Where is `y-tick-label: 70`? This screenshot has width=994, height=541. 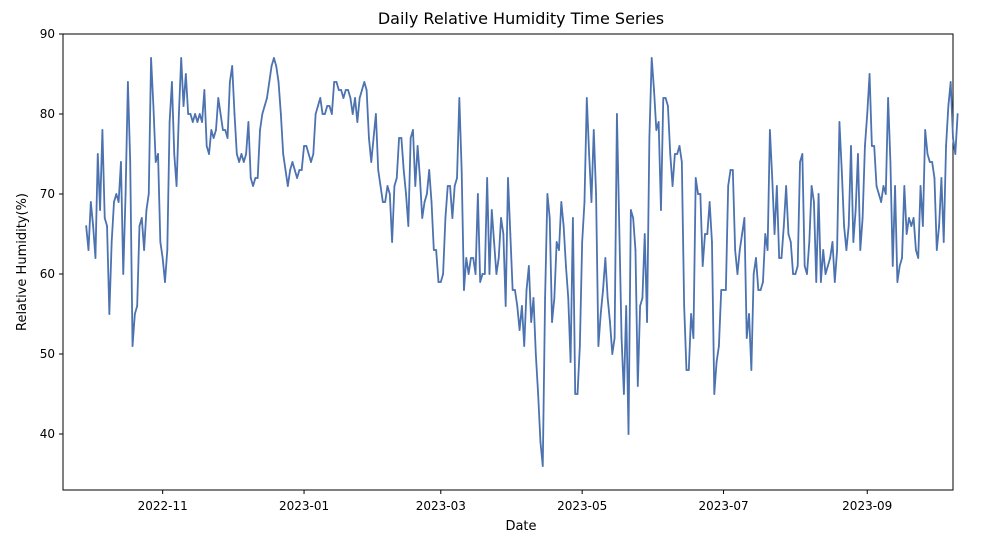 y-tick-label: 70 is located at coordinates (47, 194).